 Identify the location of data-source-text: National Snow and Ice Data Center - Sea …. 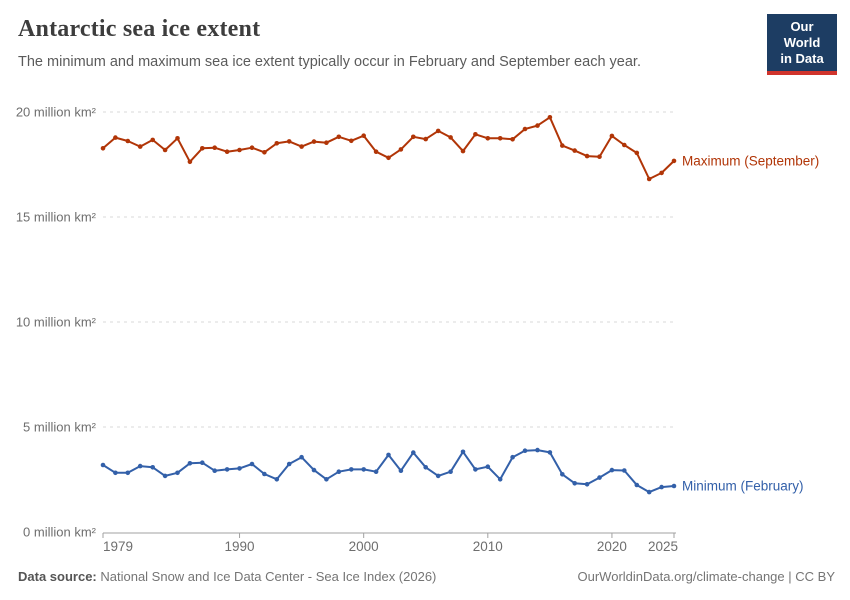
(266, 576).